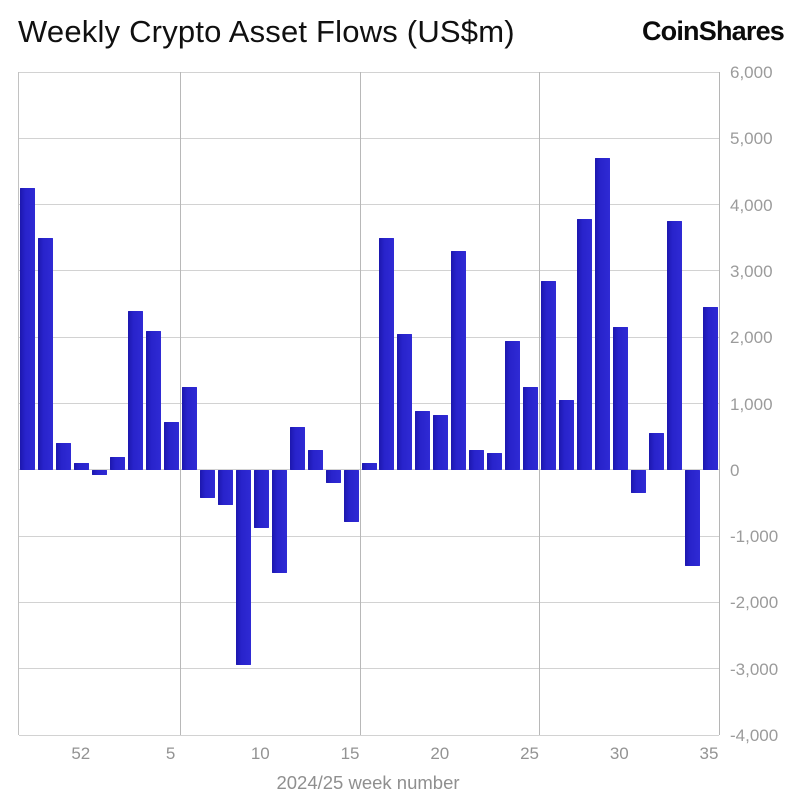 The height and width of the screenshot is (806, 800). I want to click on y-tick-label: 6,000, so click(751, 72).